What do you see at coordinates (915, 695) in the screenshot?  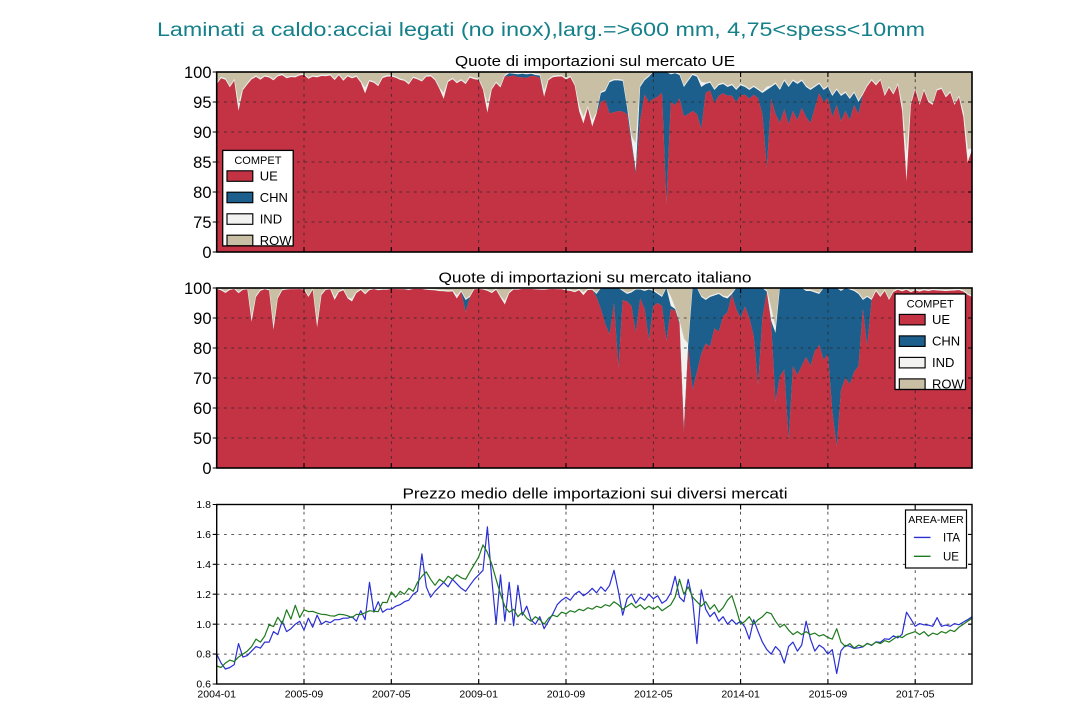 I see `svg-text: 2017-05` at bounding box center [915, 695].